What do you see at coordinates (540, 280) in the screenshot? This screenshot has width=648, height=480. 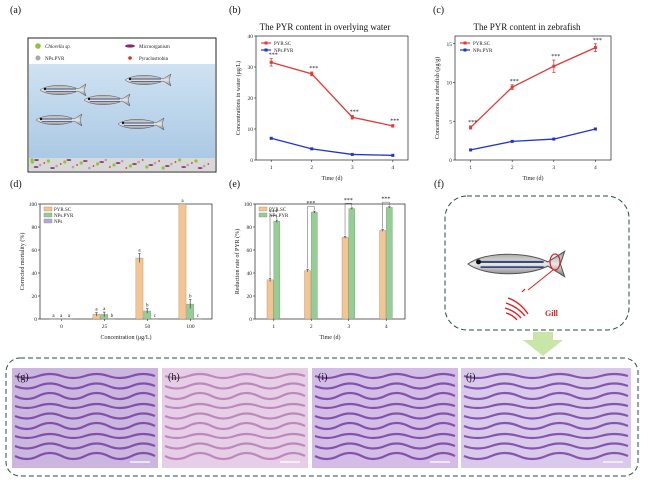 I see `gill-pointer-arrow` at bounding box center [540, 280].